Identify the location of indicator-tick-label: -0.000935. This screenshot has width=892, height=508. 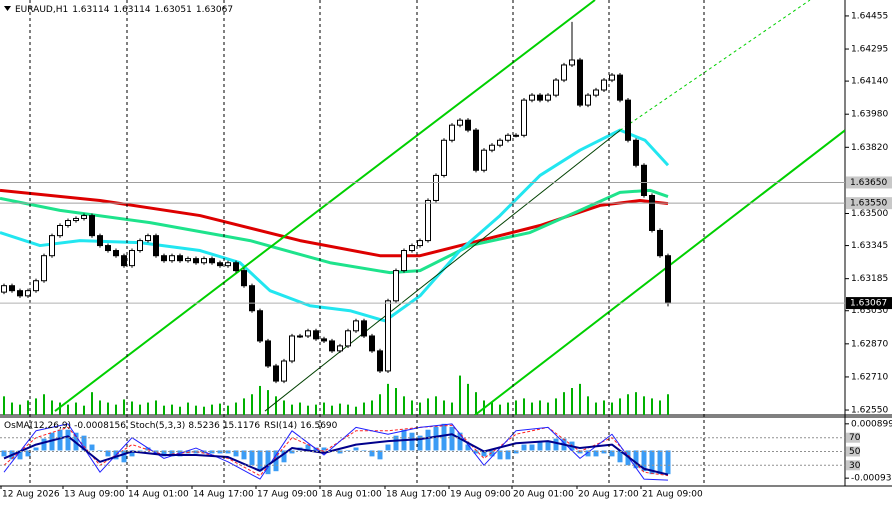
(871, 479).